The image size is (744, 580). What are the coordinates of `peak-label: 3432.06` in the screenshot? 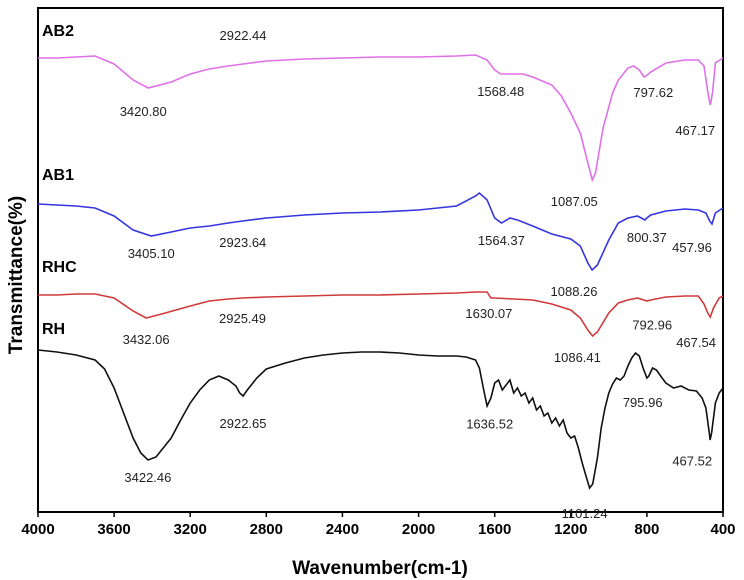 It's located at (146, 339).